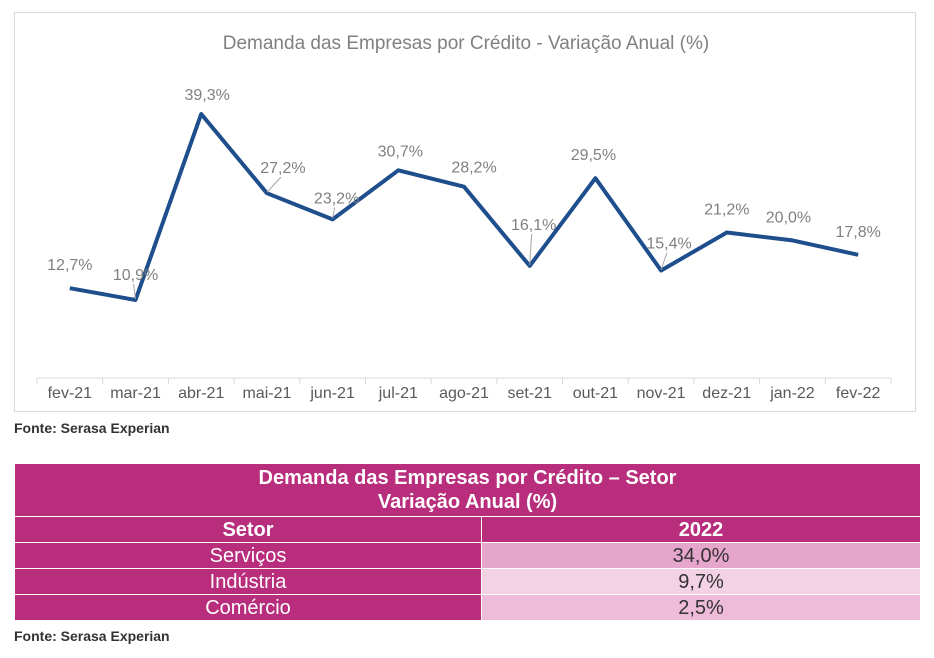 The height and width of the screenshot is (658, 934). Describe the element at coordinates (248, 529) in the screenshot. I see `header-sector: Setor` at that location.